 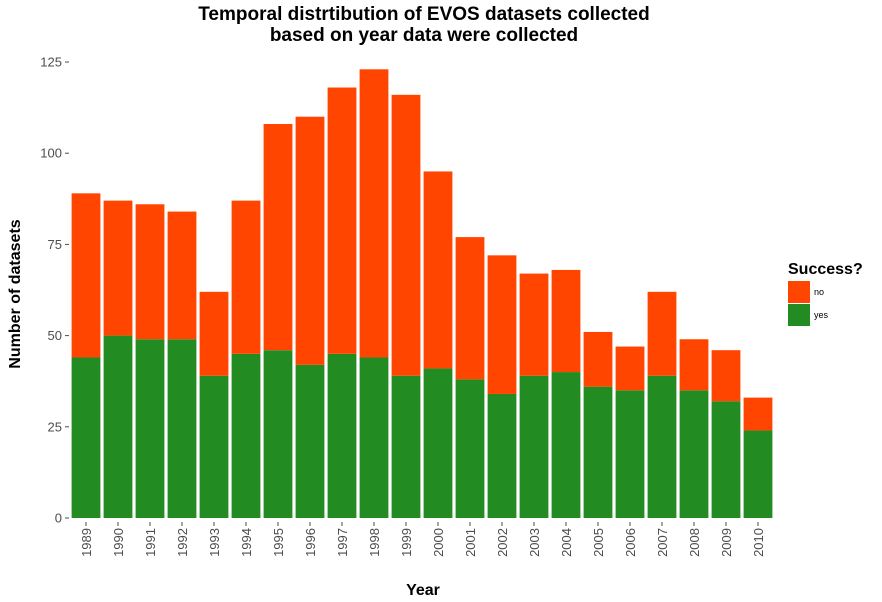 What do you see at coordinates (470, 308) in the screenshot?
I see `bar-no-2001` at bounding box center [470, 308].